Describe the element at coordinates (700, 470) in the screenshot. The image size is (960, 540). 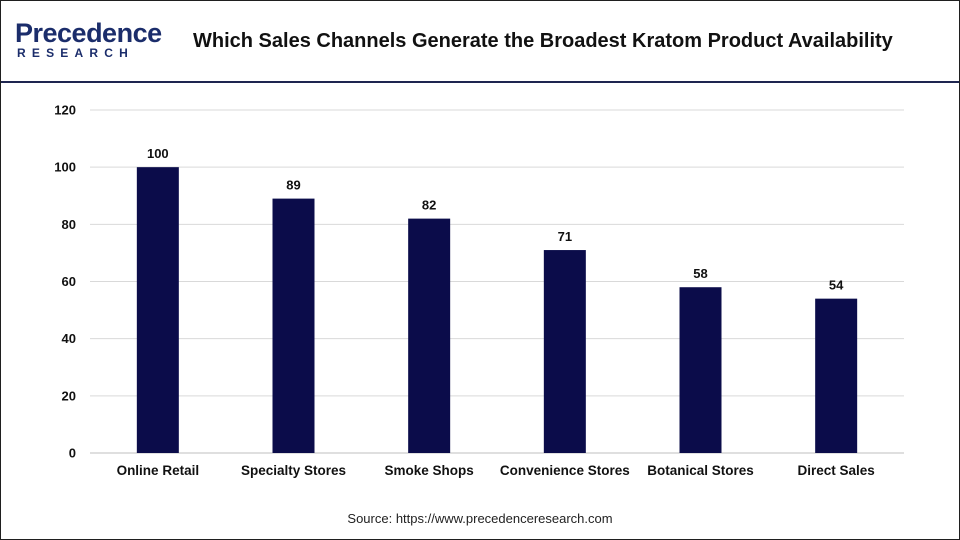
I see `x-category-label: Botanical Stores` at that location.